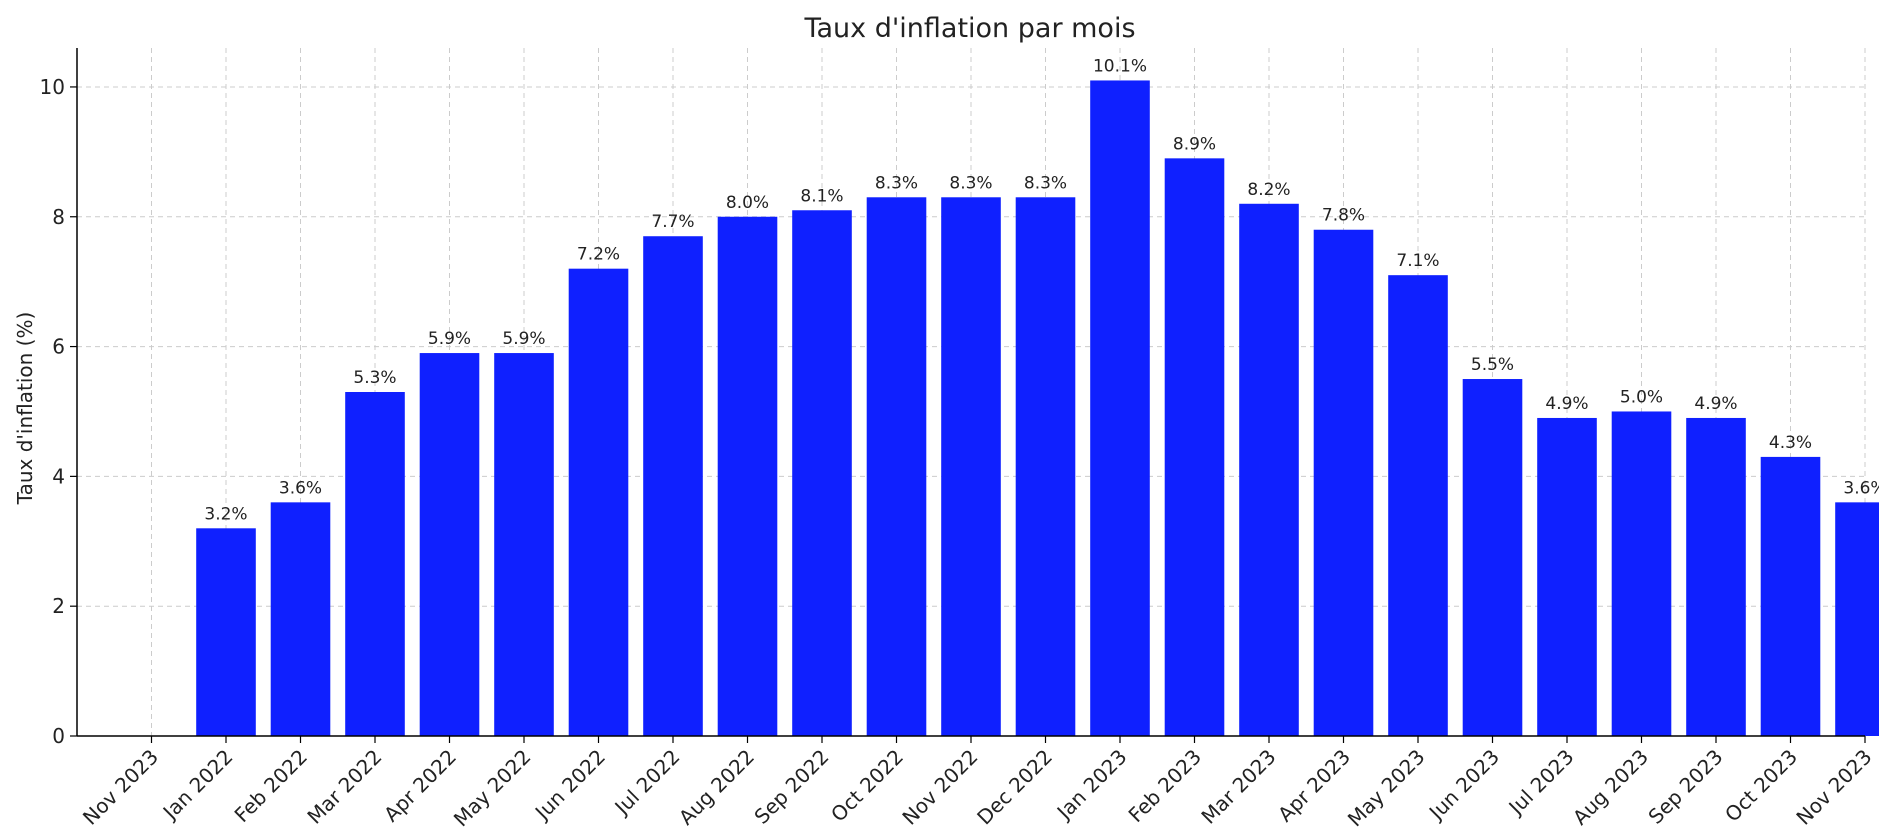 Image resolution: width=1879 pixels, height=835 pixels. I want to click on y-tick-label: 4, so click(58, 476).